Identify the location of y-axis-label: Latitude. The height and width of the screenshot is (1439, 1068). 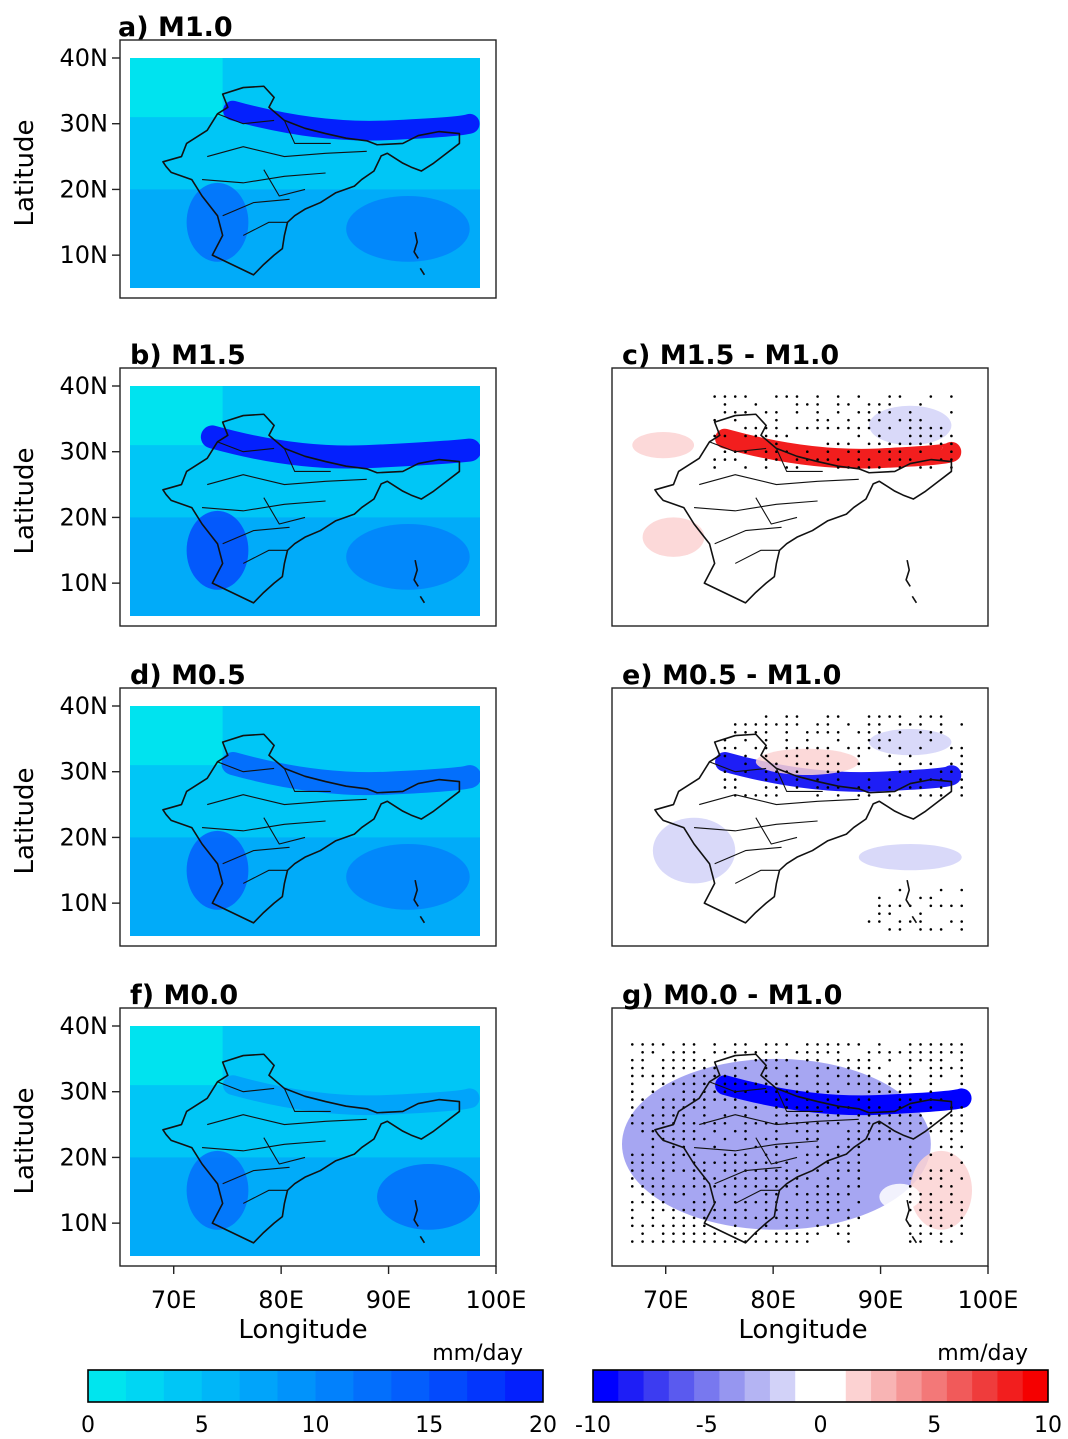
(25, 500).